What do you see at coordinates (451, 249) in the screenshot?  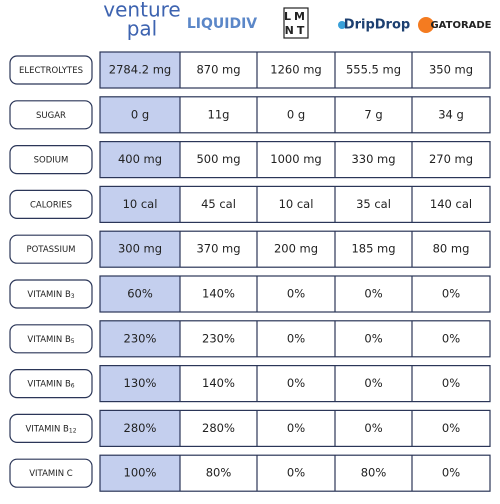 I see `cell-value: 80 mg` at bounding box center [451, 249].